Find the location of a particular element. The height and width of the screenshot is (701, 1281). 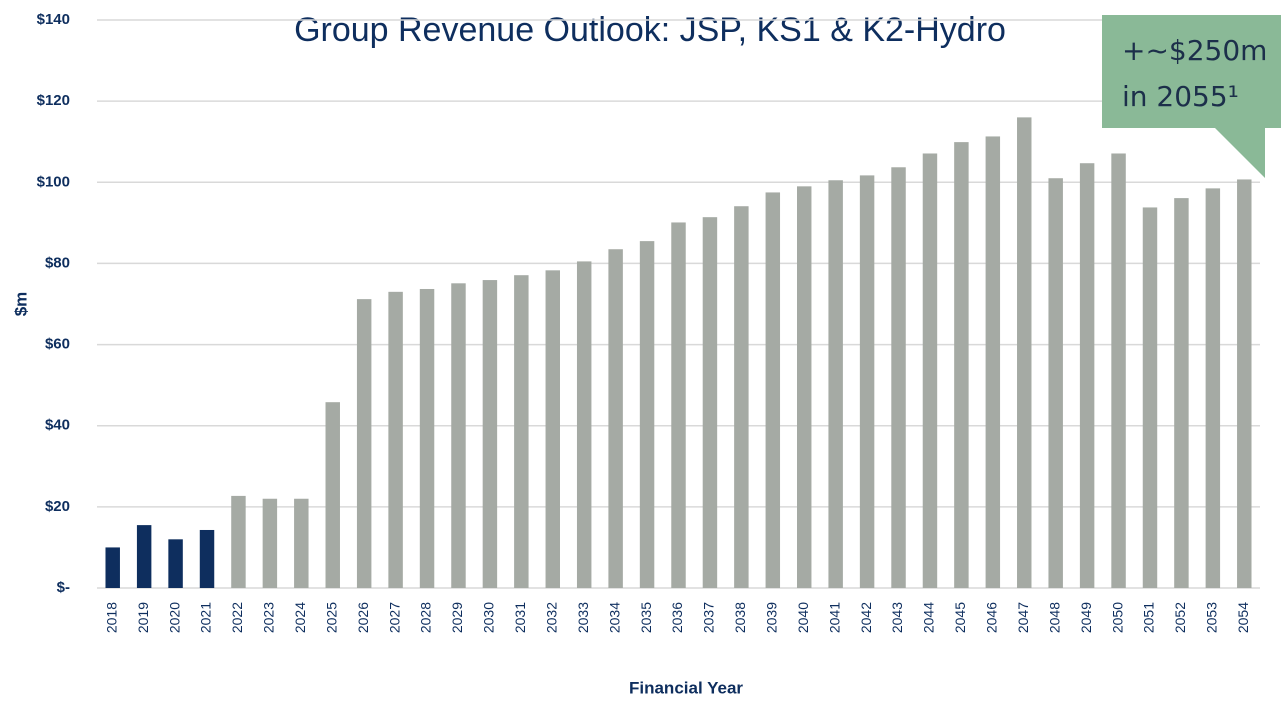

x-tick-label: 2040 is located at coordinates (803, 617).